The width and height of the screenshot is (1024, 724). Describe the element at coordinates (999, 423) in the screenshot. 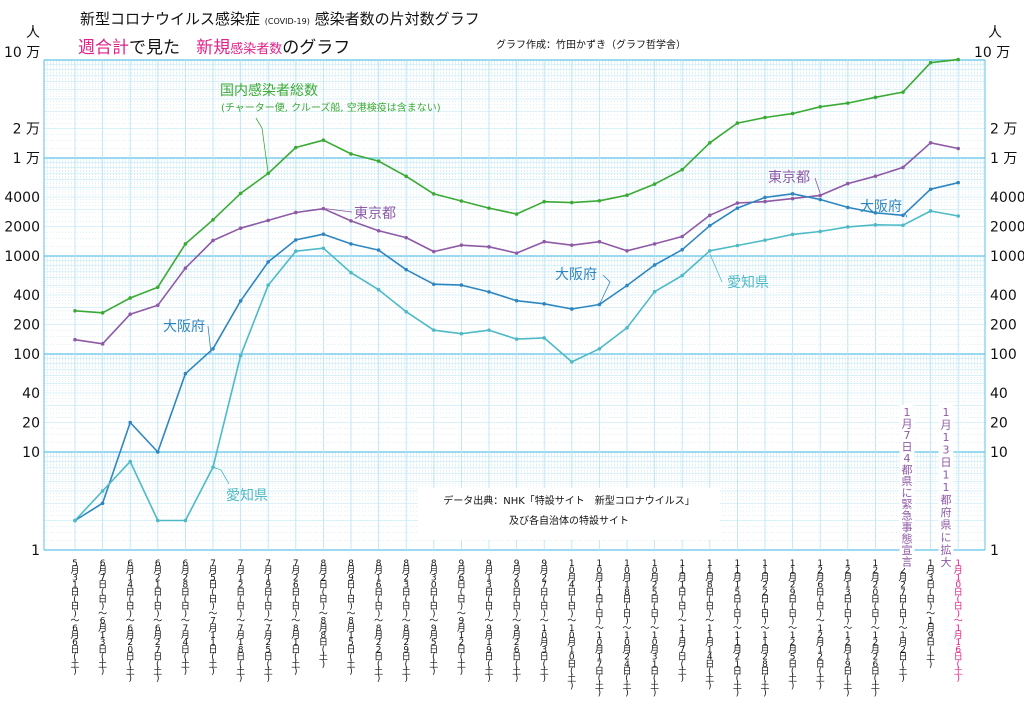

I see `y-tick-label-right: 20` at that location.